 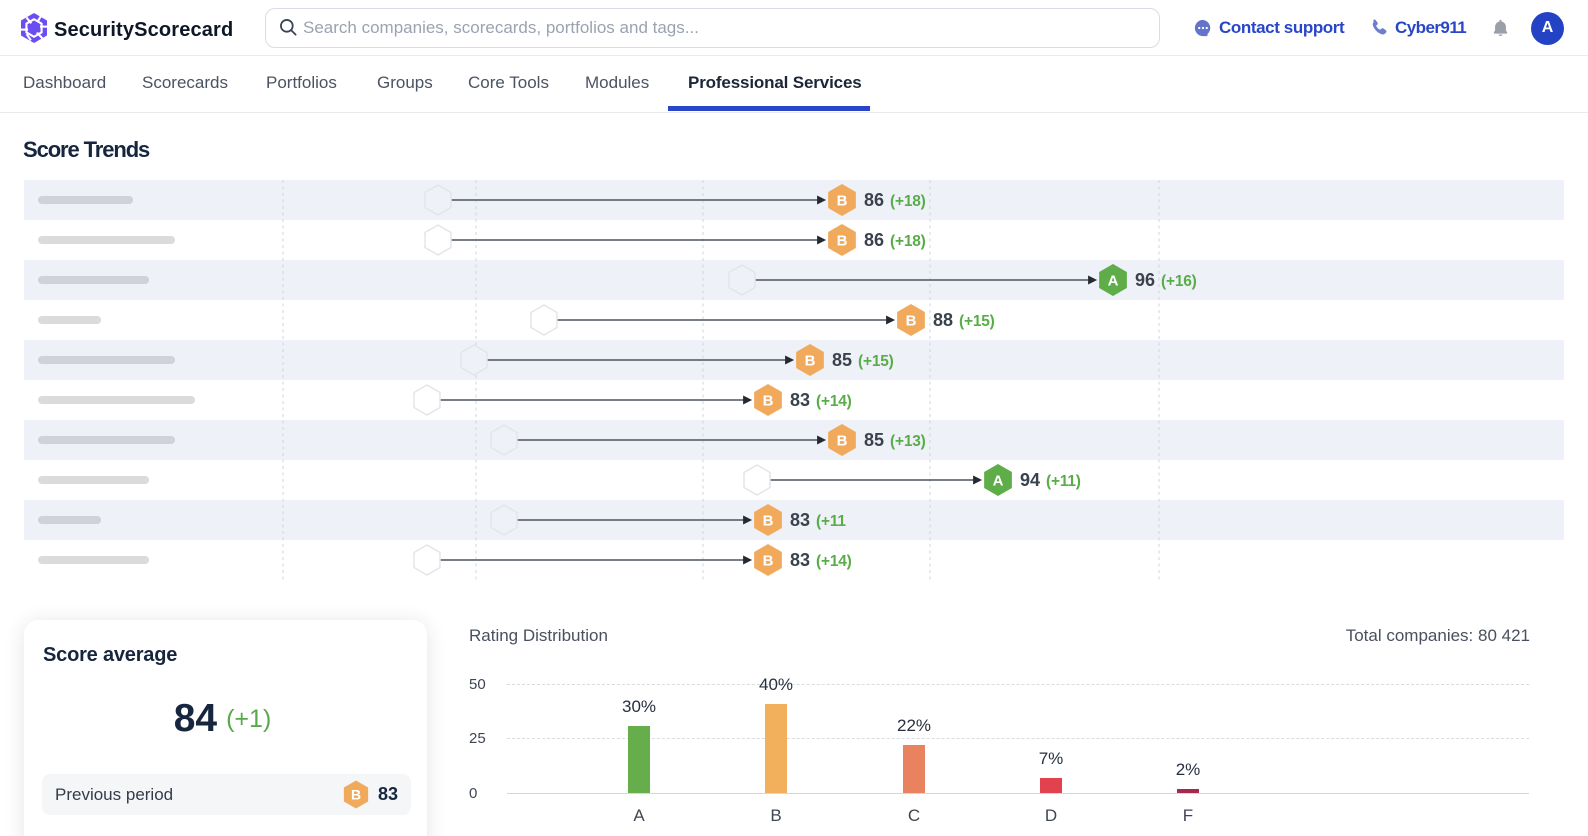 I want to click on svg-text: (+16), so click(x=1179, y=281).